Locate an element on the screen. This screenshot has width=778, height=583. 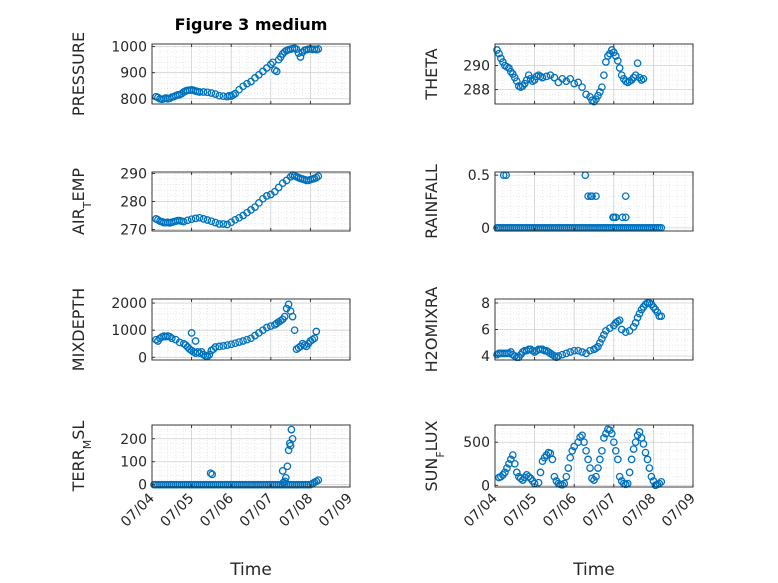
y-tick-label: 290 is located at coordinates (133, 174).